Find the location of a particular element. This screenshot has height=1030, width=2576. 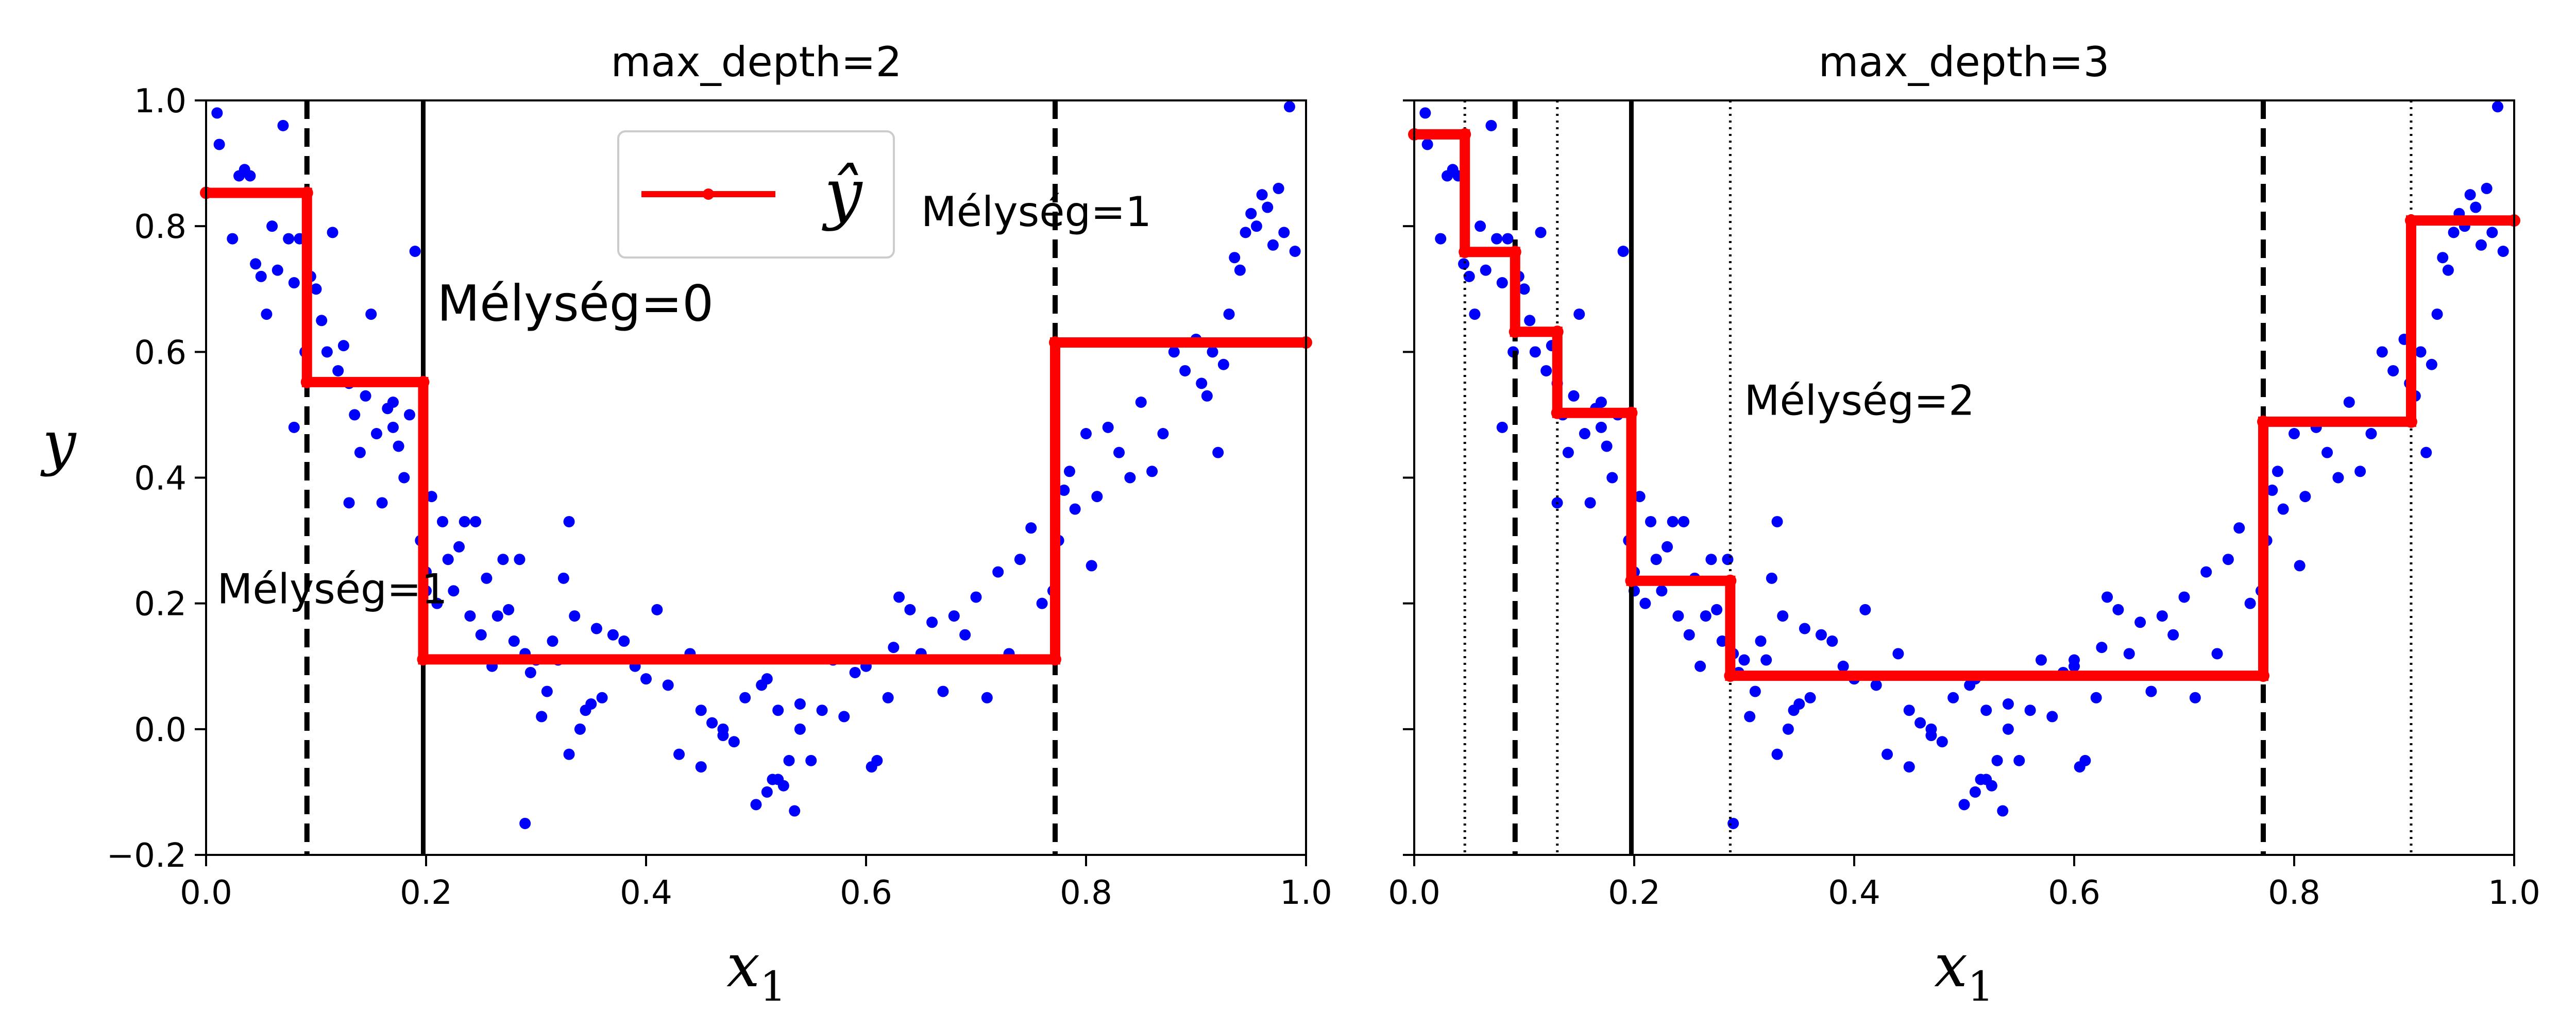

right-chart-x-tick-label: 1.0 is located at coordinates (2514, 893).